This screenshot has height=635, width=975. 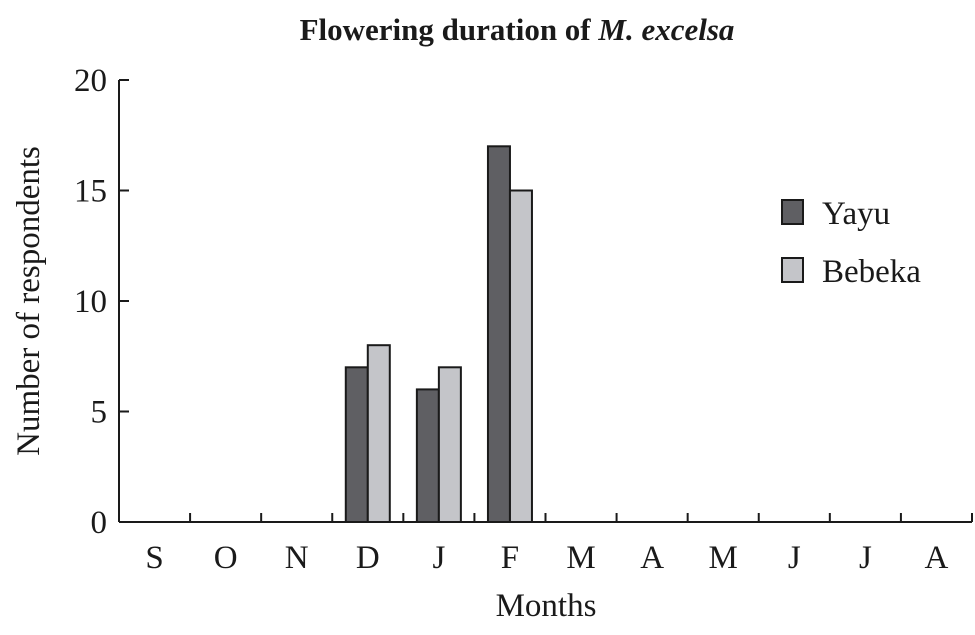 I want to click on bar-yayu-d, so click(x=356, y=444).